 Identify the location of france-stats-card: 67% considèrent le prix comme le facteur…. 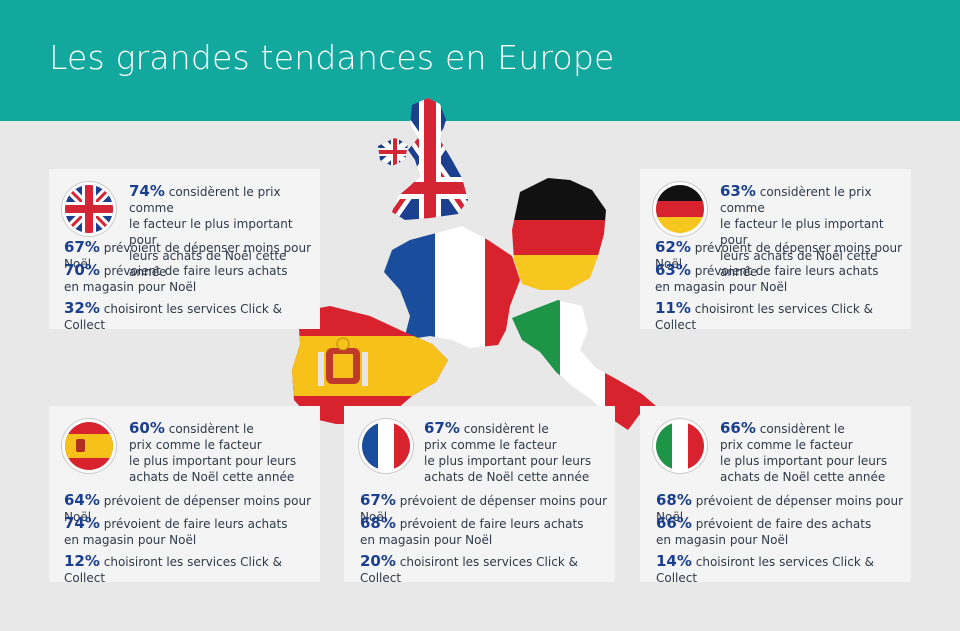
(479, 495).